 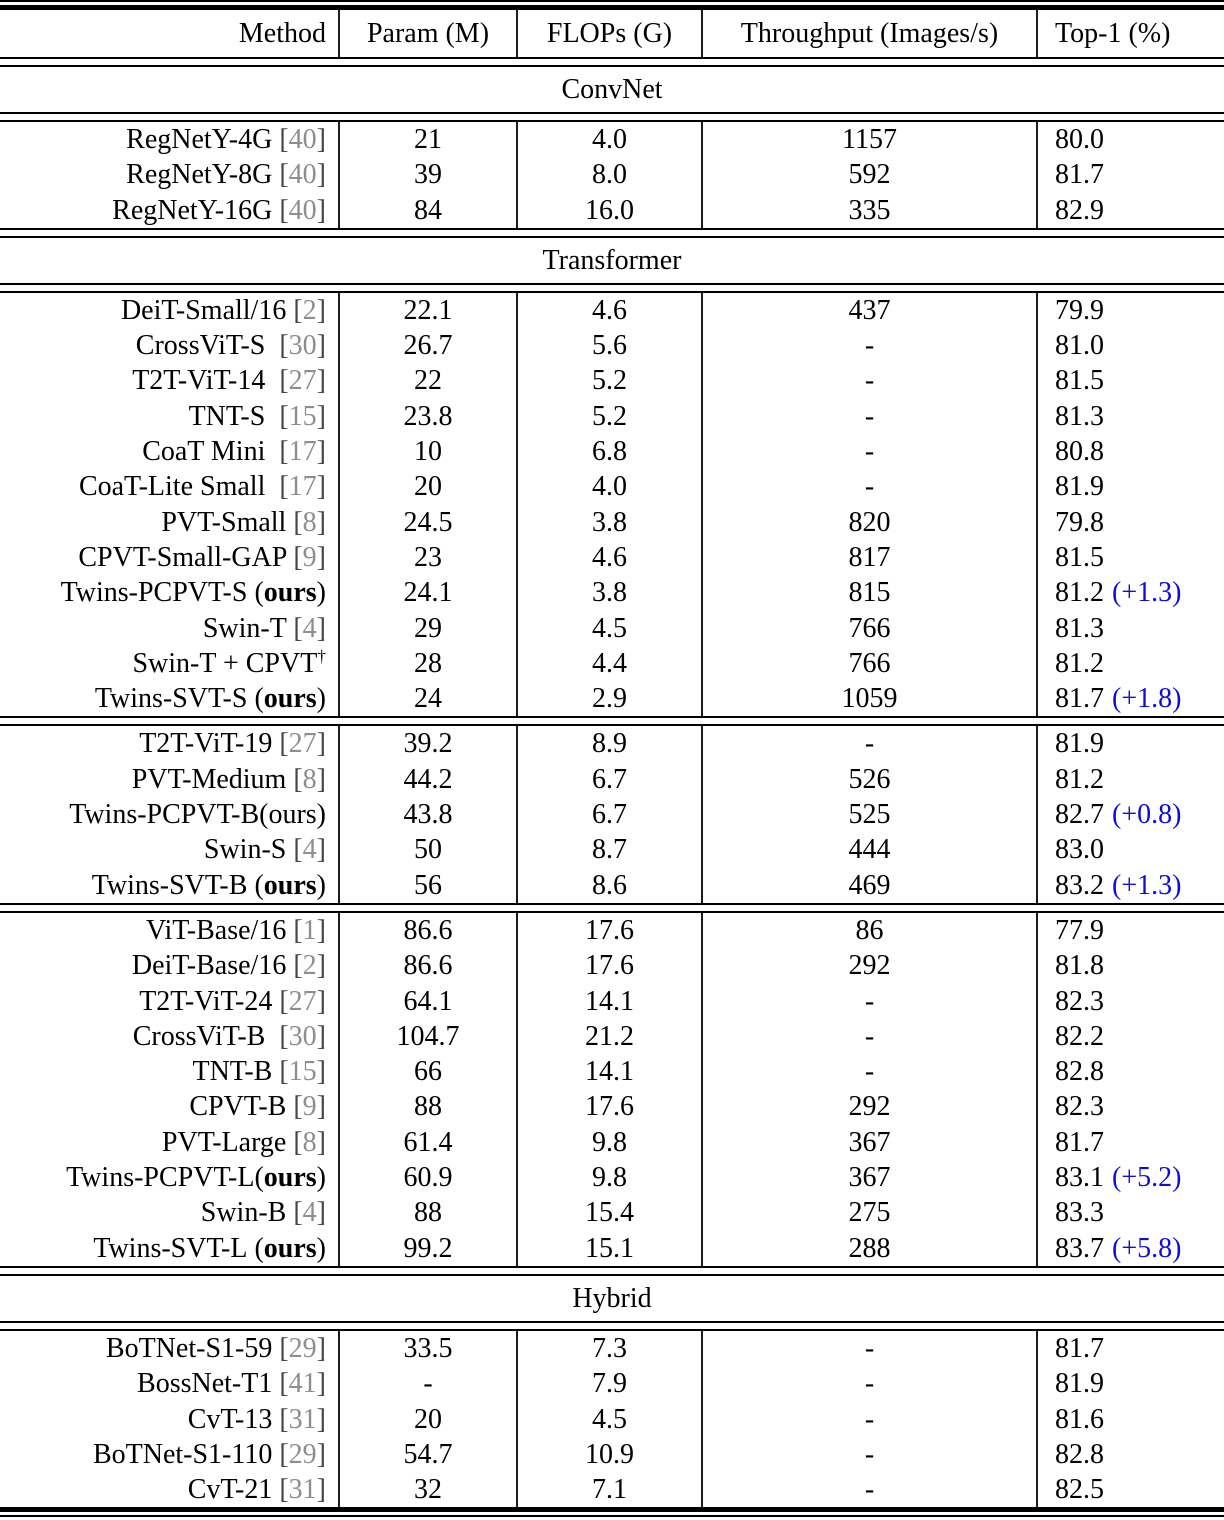 What do you see at coordinates (170, 1419) in the screenshot?
I see `method-cell: CvT-13 [31]` at bounding box center [170, 1419].